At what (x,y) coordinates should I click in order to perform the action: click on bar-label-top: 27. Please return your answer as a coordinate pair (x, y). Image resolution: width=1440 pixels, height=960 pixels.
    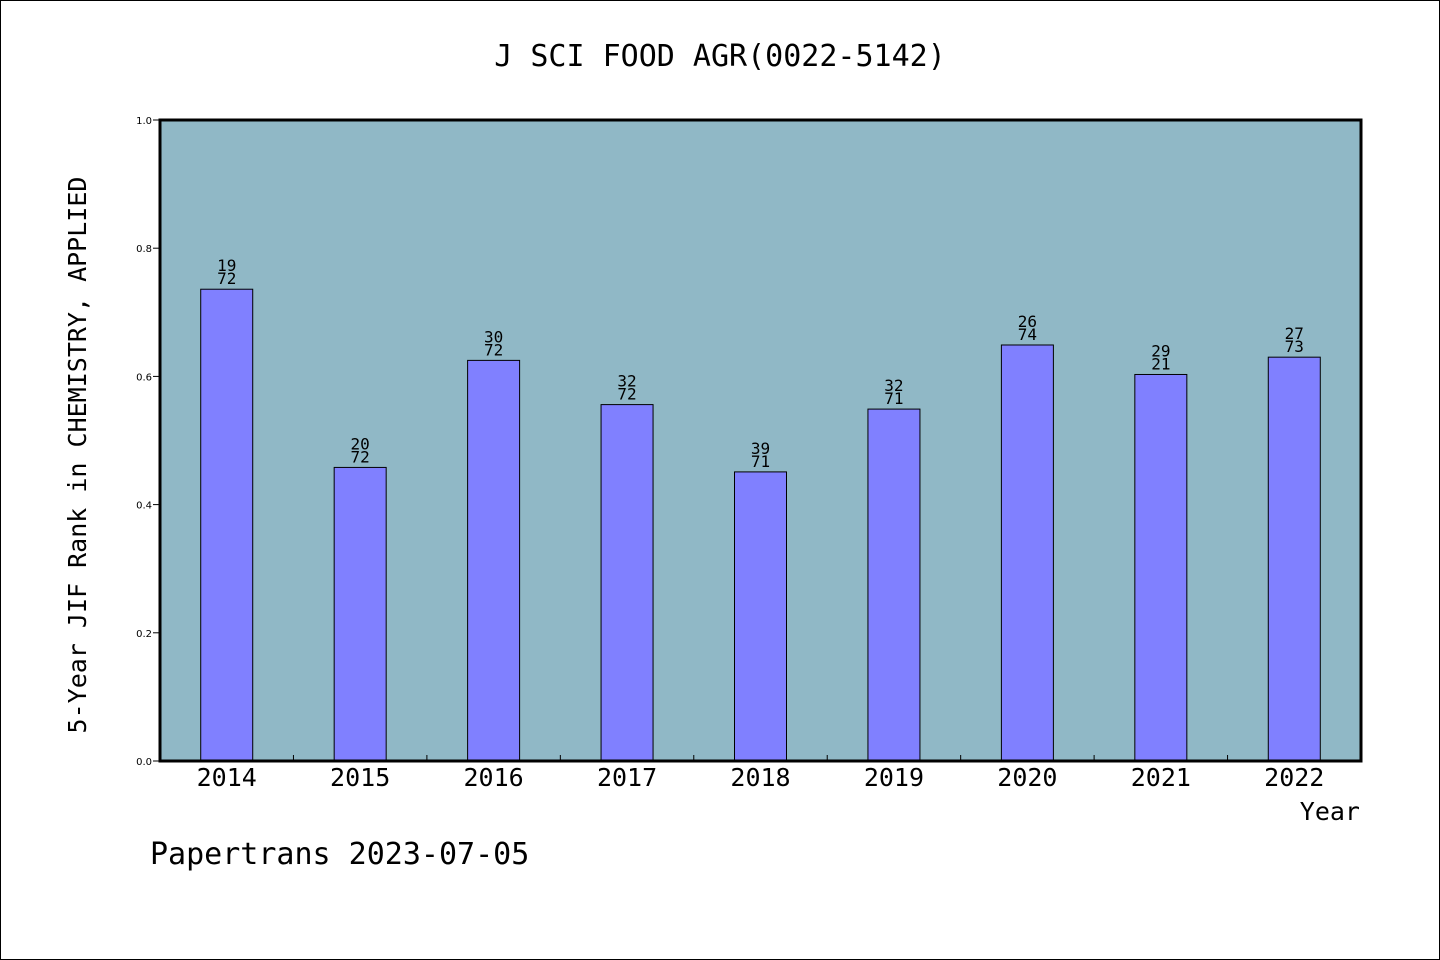
    Looking at the image, I should click on (1294, 333).